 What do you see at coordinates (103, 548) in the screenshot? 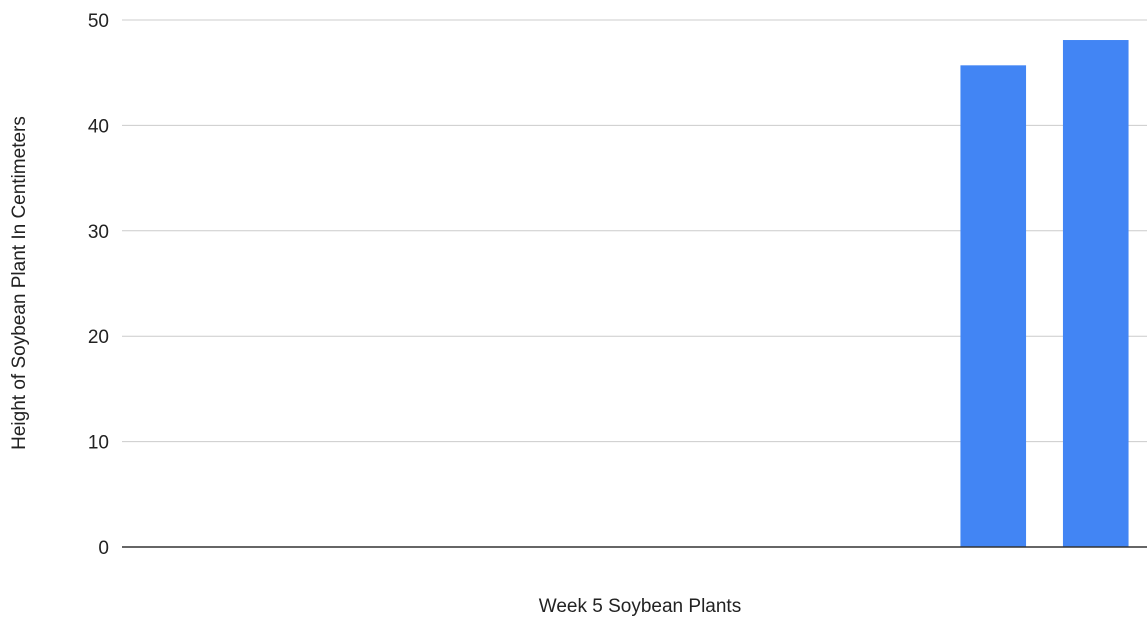
I see `y-tick-label: 0` at bounding box center [103, 548].